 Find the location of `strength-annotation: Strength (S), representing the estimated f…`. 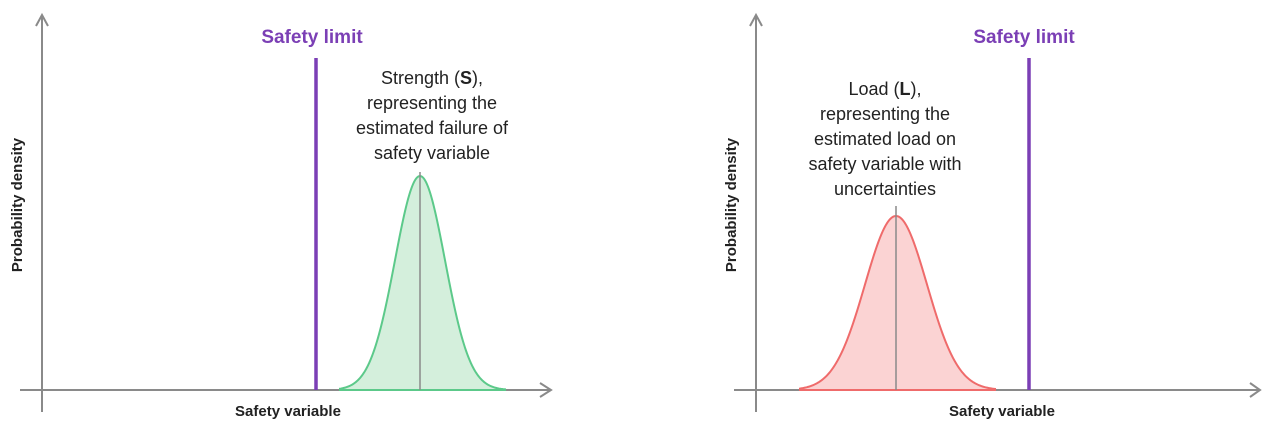

strength-annotation: Strength (S), representing the estimated f… is located at coordinates (432, 115).